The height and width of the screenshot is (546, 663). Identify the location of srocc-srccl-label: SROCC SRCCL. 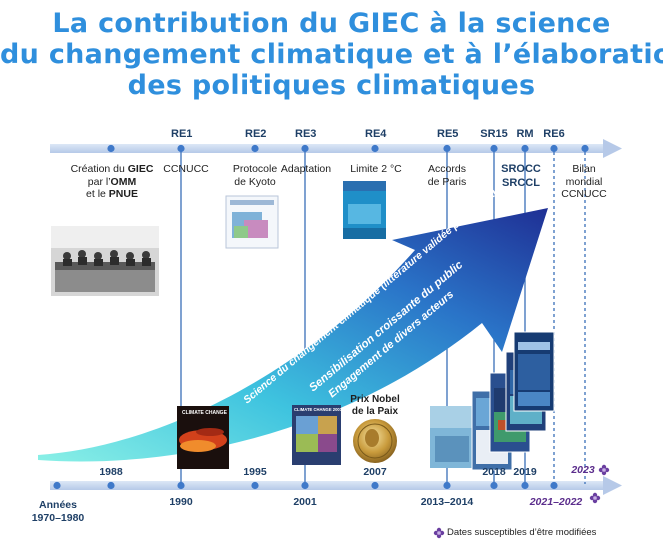
(521, 176).